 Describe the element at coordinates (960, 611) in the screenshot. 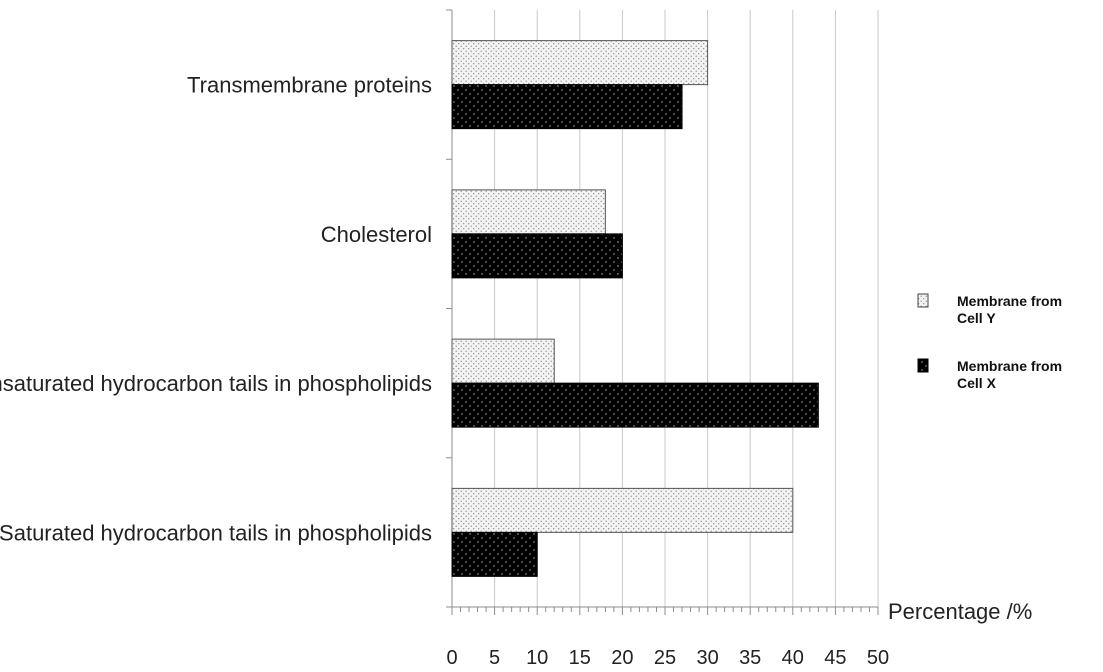

I see `x-axis-title: Percentage /%` at that location.